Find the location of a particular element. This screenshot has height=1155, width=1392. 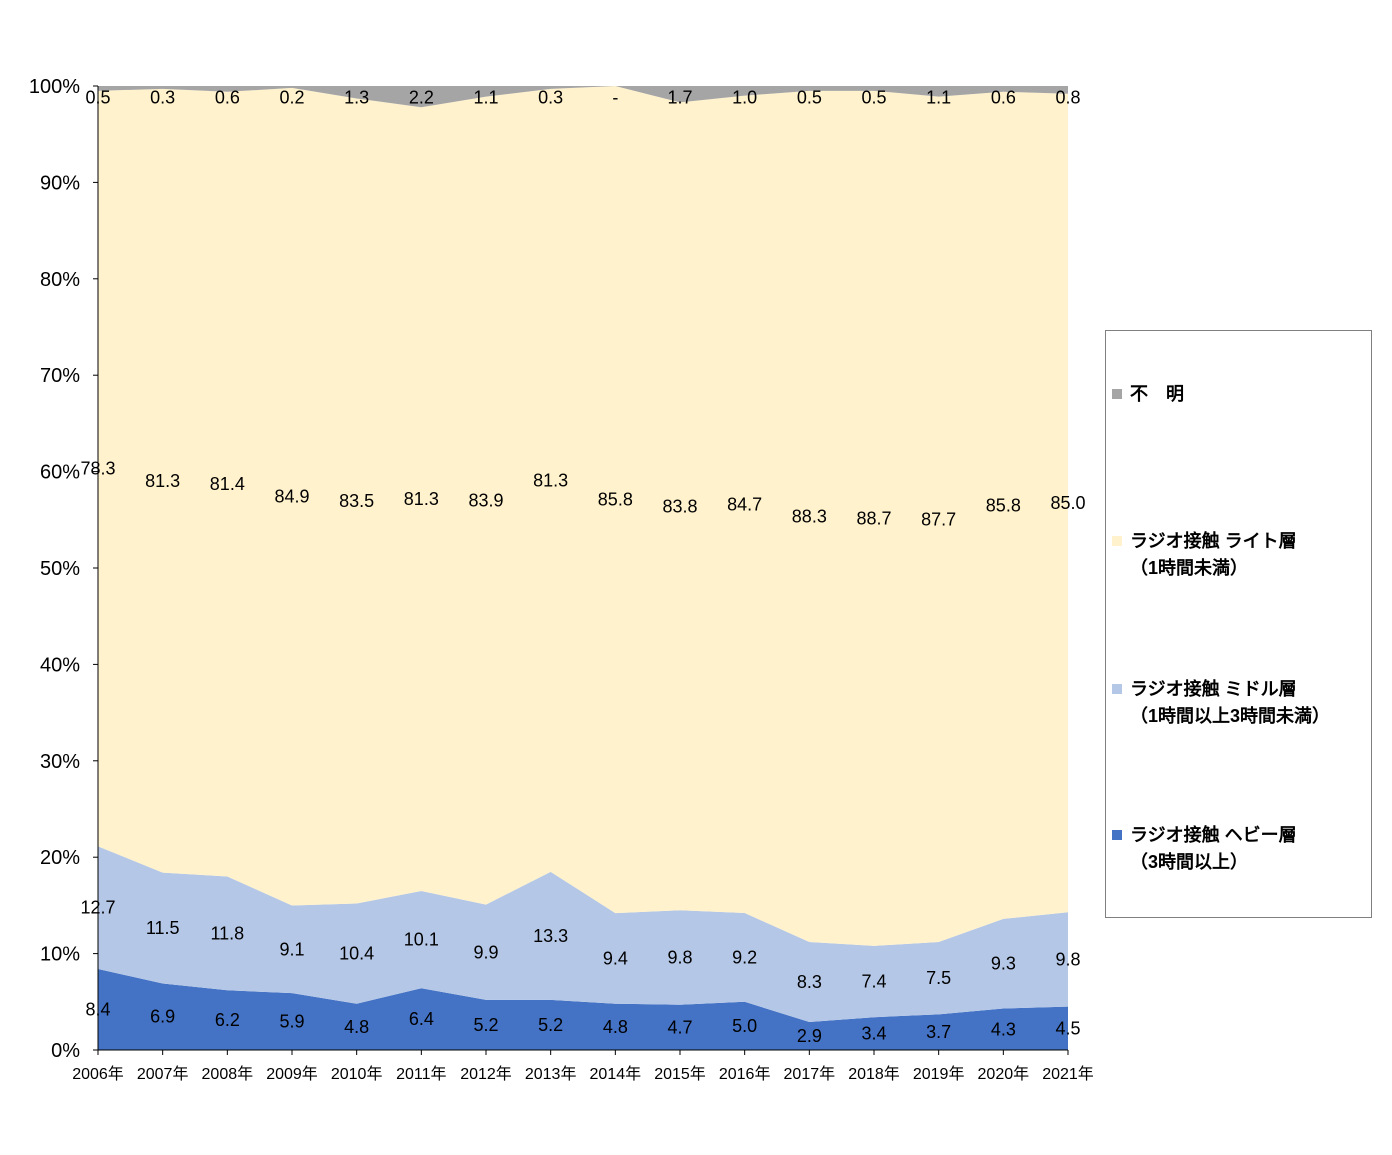

data-label-light: 85.0 is located at coordinates (1067, 503).